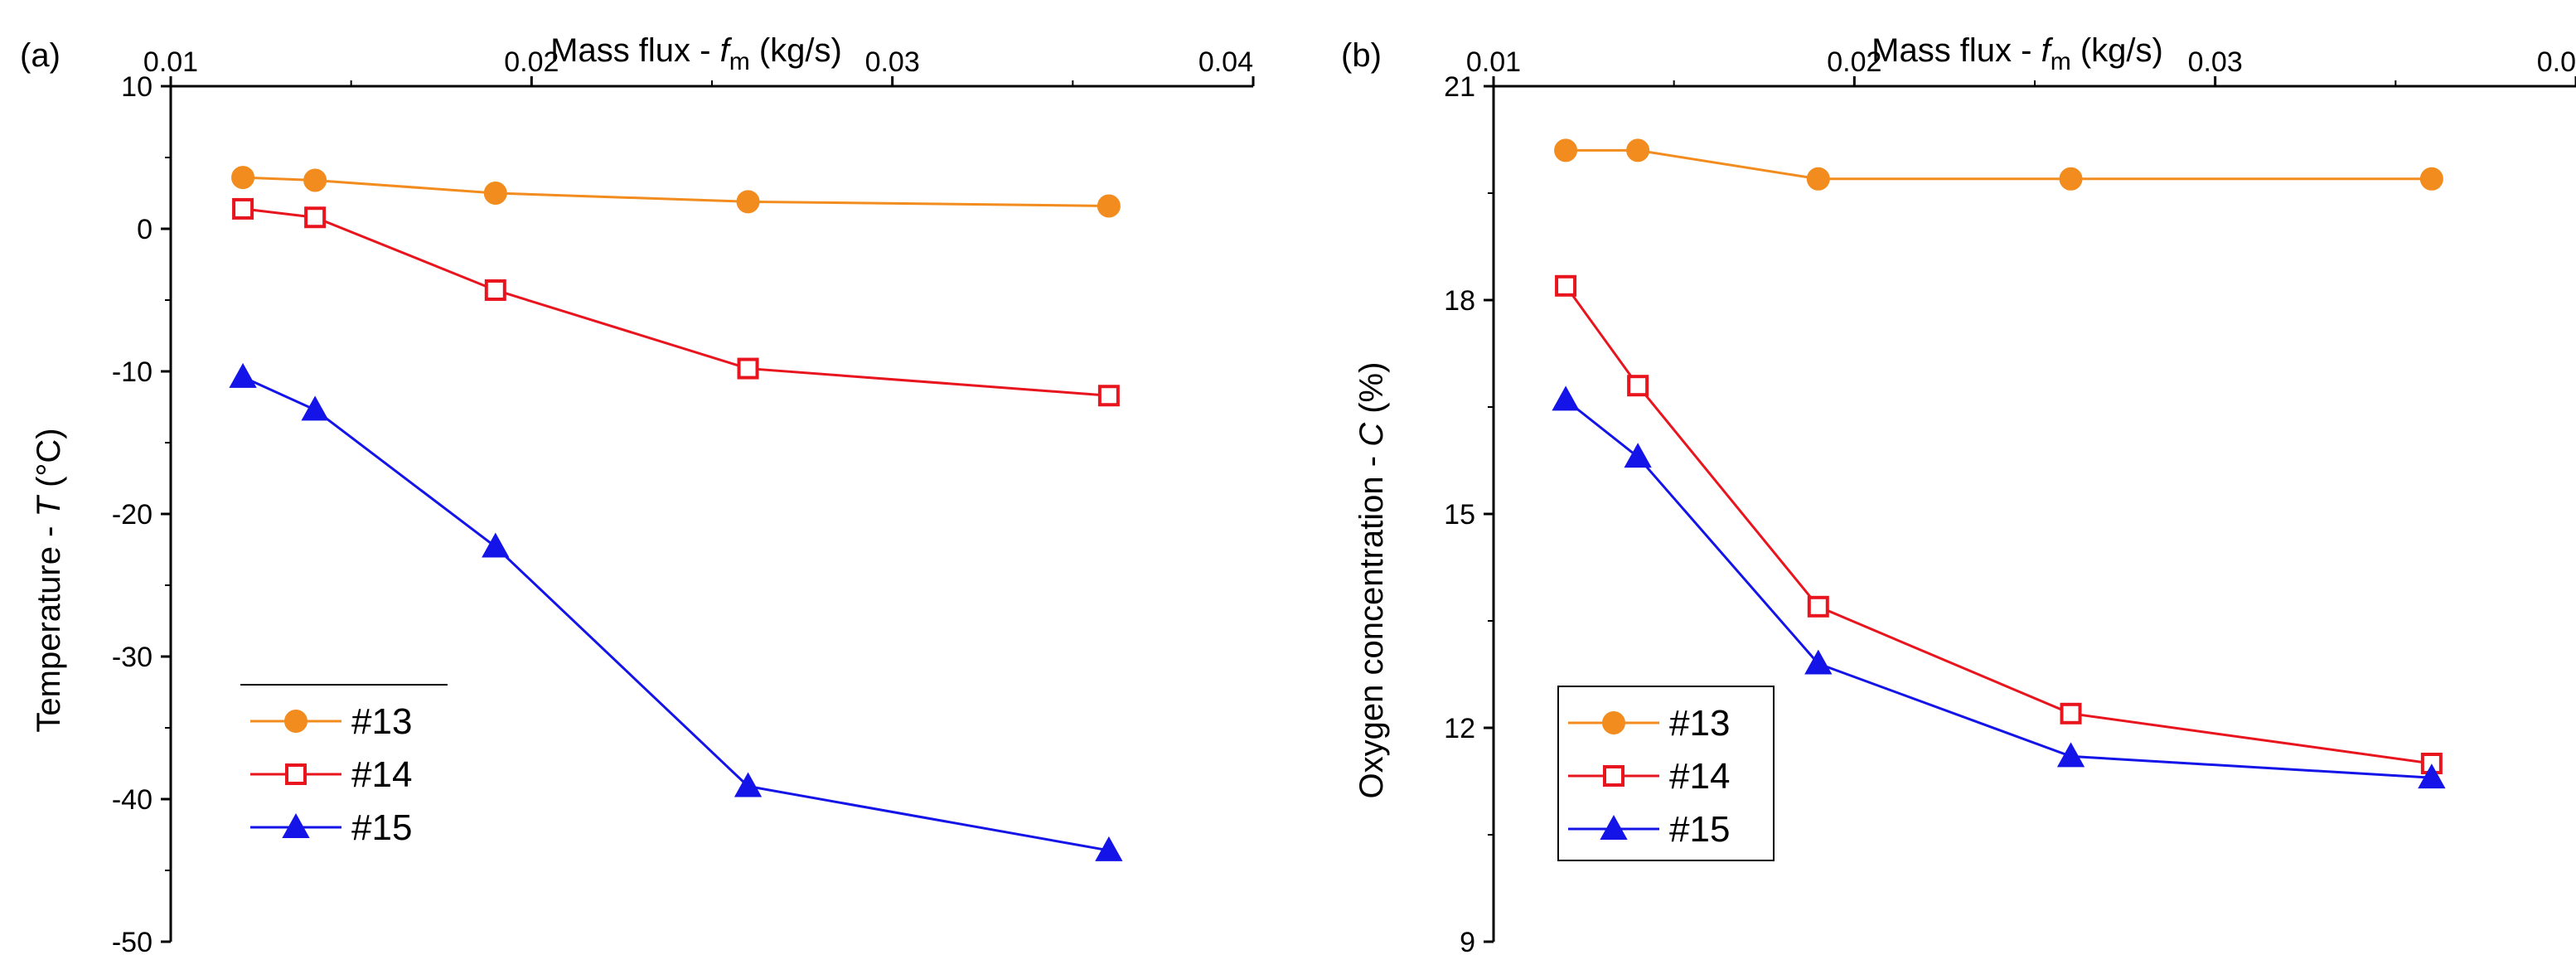 The height and width of the screenshot is (979, 2576). Describe the element at coordinates (1371, 434) in the screenshot. I see `y-axis-title-variable: C` at that location.